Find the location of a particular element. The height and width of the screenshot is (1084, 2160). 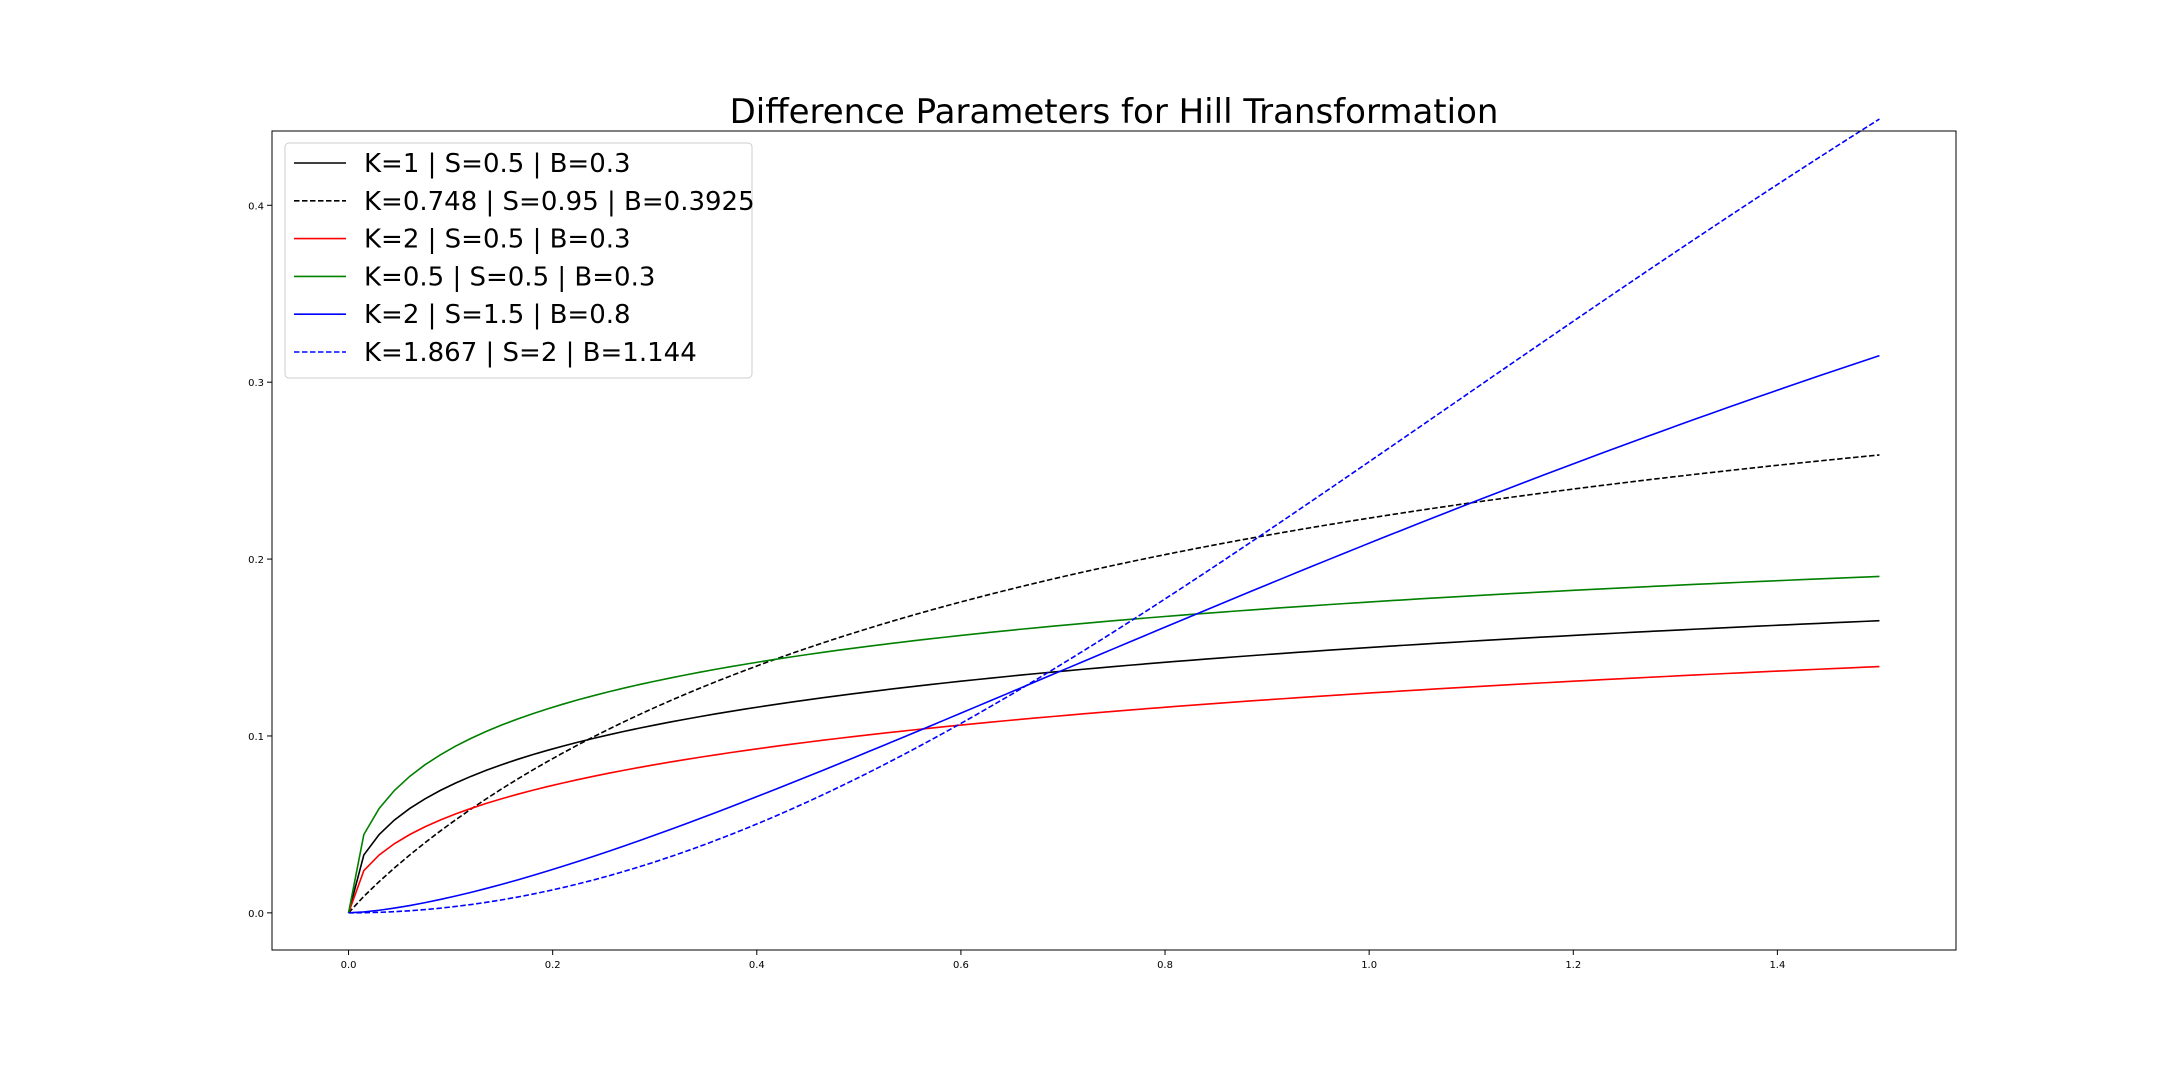

y-tick-label: 0.4 is located at coordinates (256, 206).